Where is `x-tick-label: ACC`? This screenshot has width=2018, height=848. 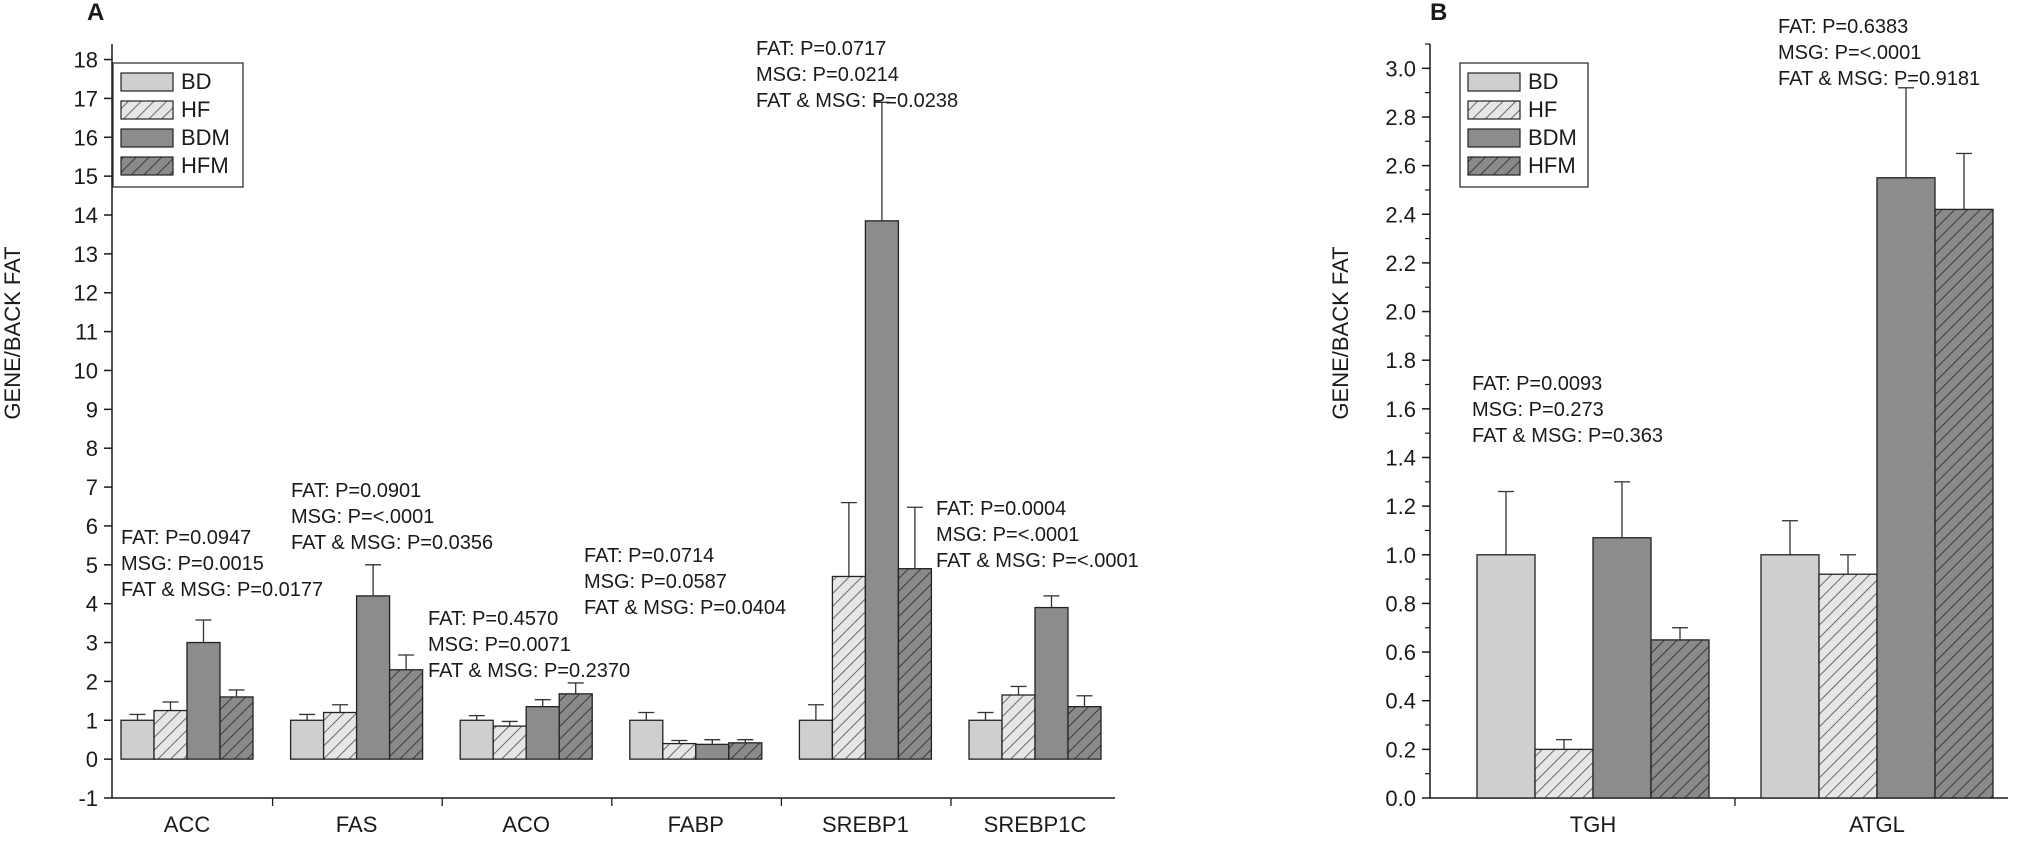
x-tick-label: ACC is located at coordinates (187, 824).